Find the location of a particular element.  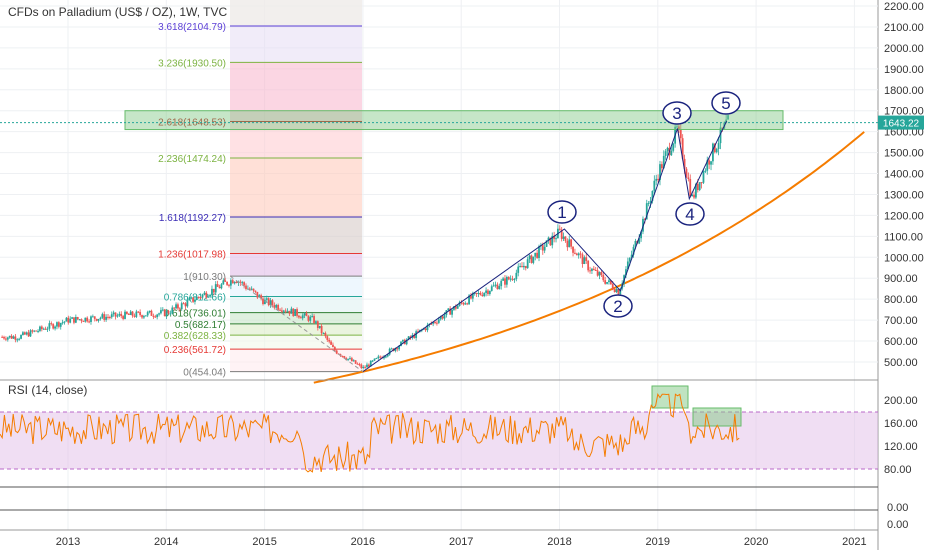

lower-tick-2: 0.00 is located at coordinates (897, 525).